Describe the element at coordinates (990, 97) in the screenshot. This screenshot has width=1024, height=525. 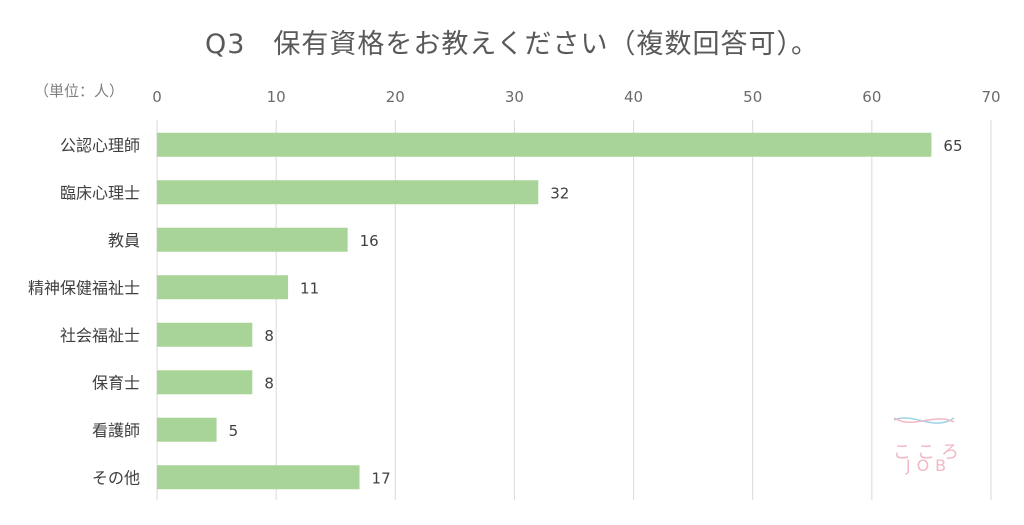
I see `x-tick-label: 70` at that location.